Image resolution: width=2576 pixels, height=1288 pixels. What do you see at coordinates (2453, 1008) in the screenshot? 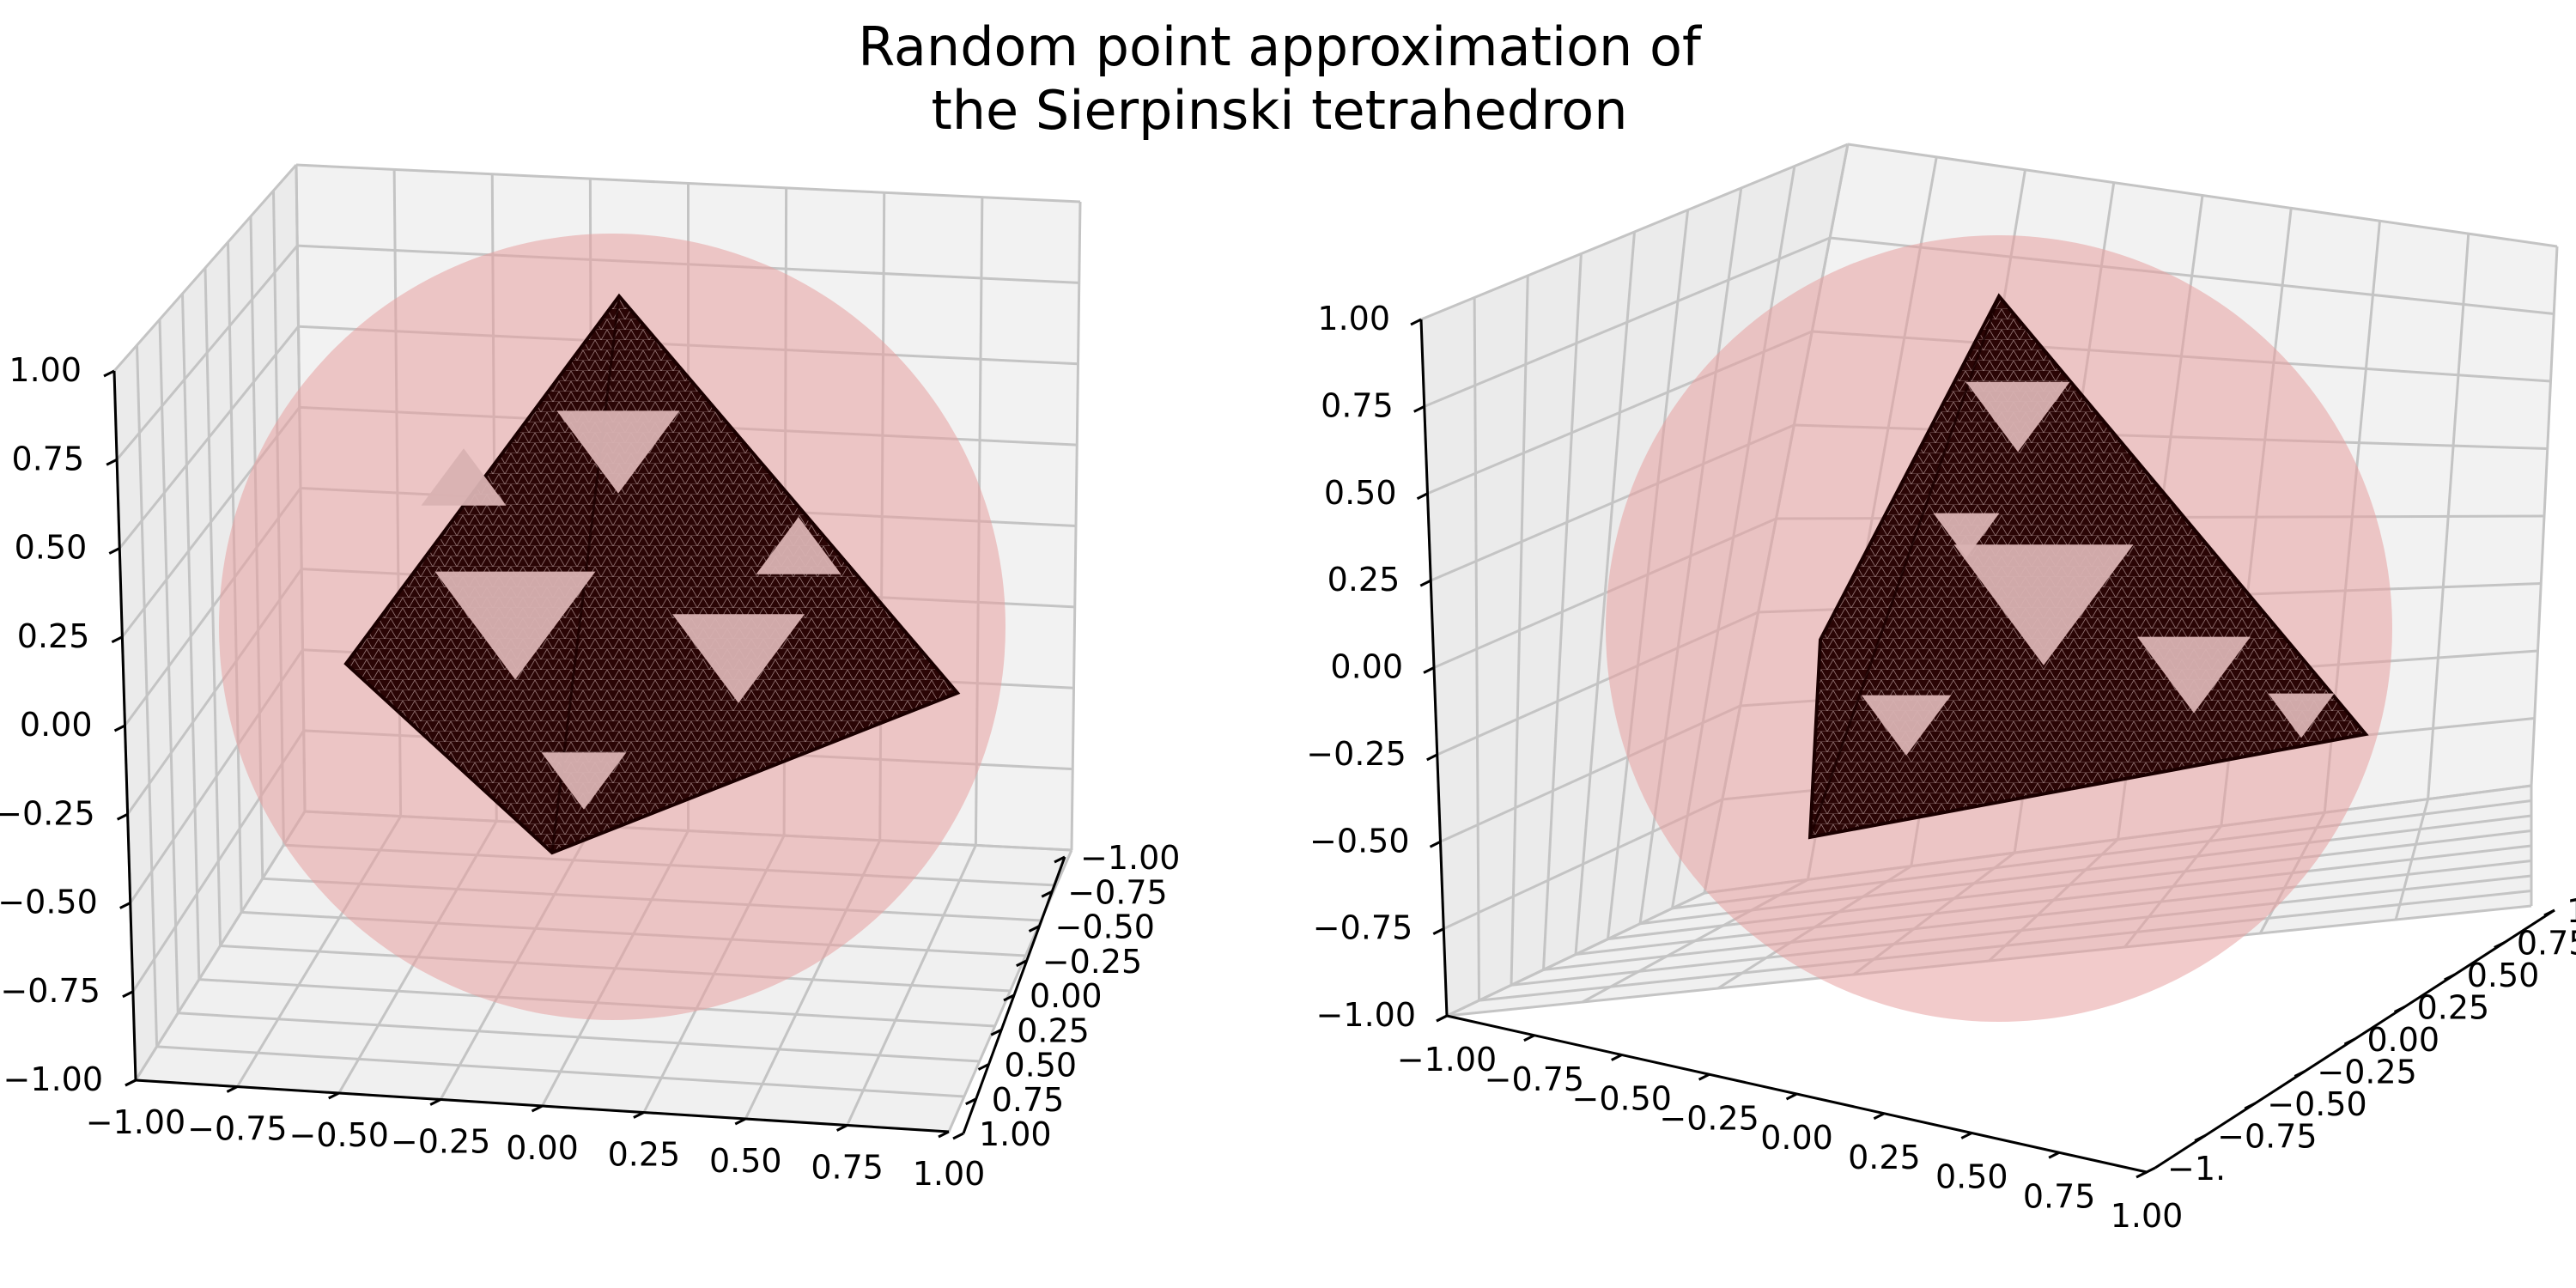
I see `y-axis-tick-label: 0.25` at bounding box center [2453, 1008].